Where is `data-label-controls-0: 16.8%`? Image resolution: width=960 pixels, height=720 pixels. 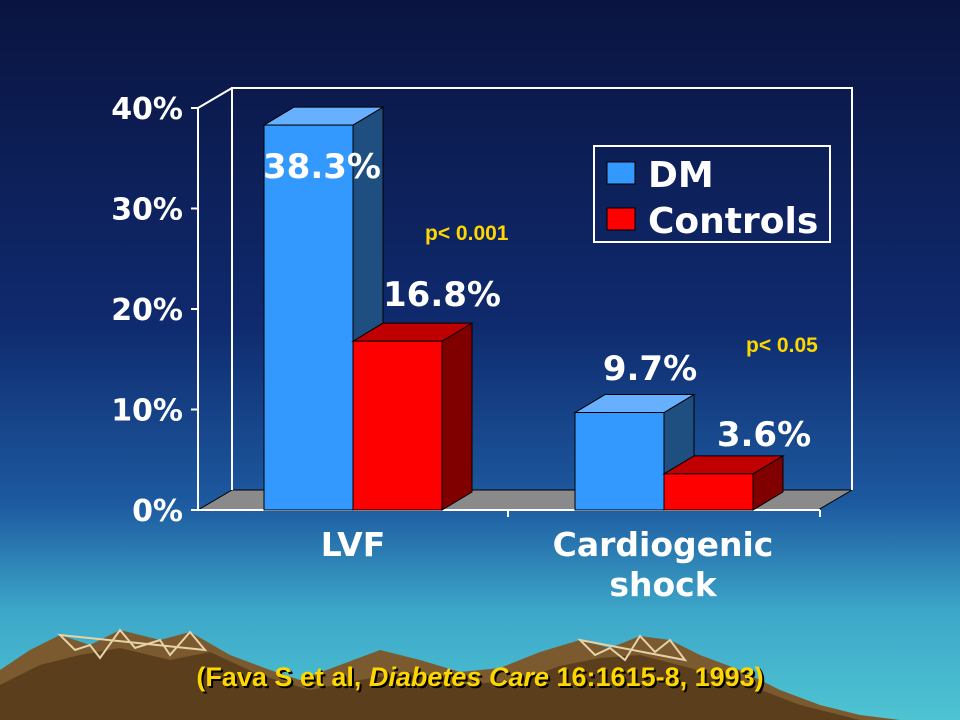 data-label-controls-0: 16.8% is located at coordinates (442, 295).